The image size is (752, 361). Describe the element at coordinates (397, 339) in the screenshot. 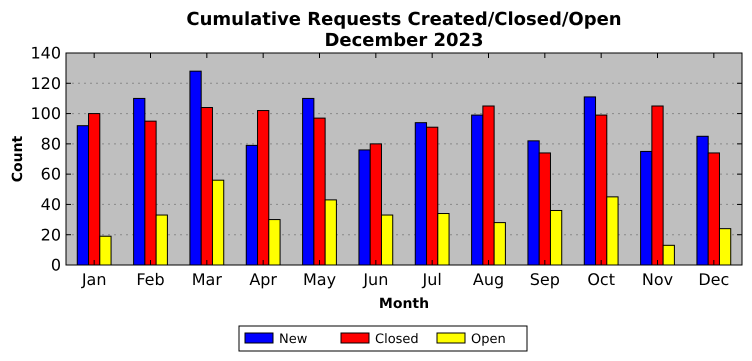

I see `legend-label: Closed` at that location.